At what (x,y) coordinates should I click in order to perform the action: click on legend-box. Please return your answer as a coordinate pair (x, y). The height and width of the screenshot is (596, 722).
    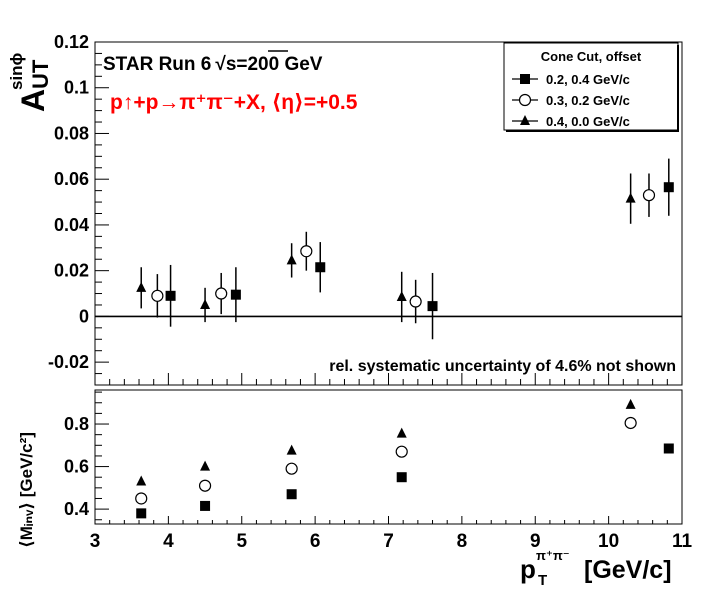
    Looking at the image, I should click on (591, 86).